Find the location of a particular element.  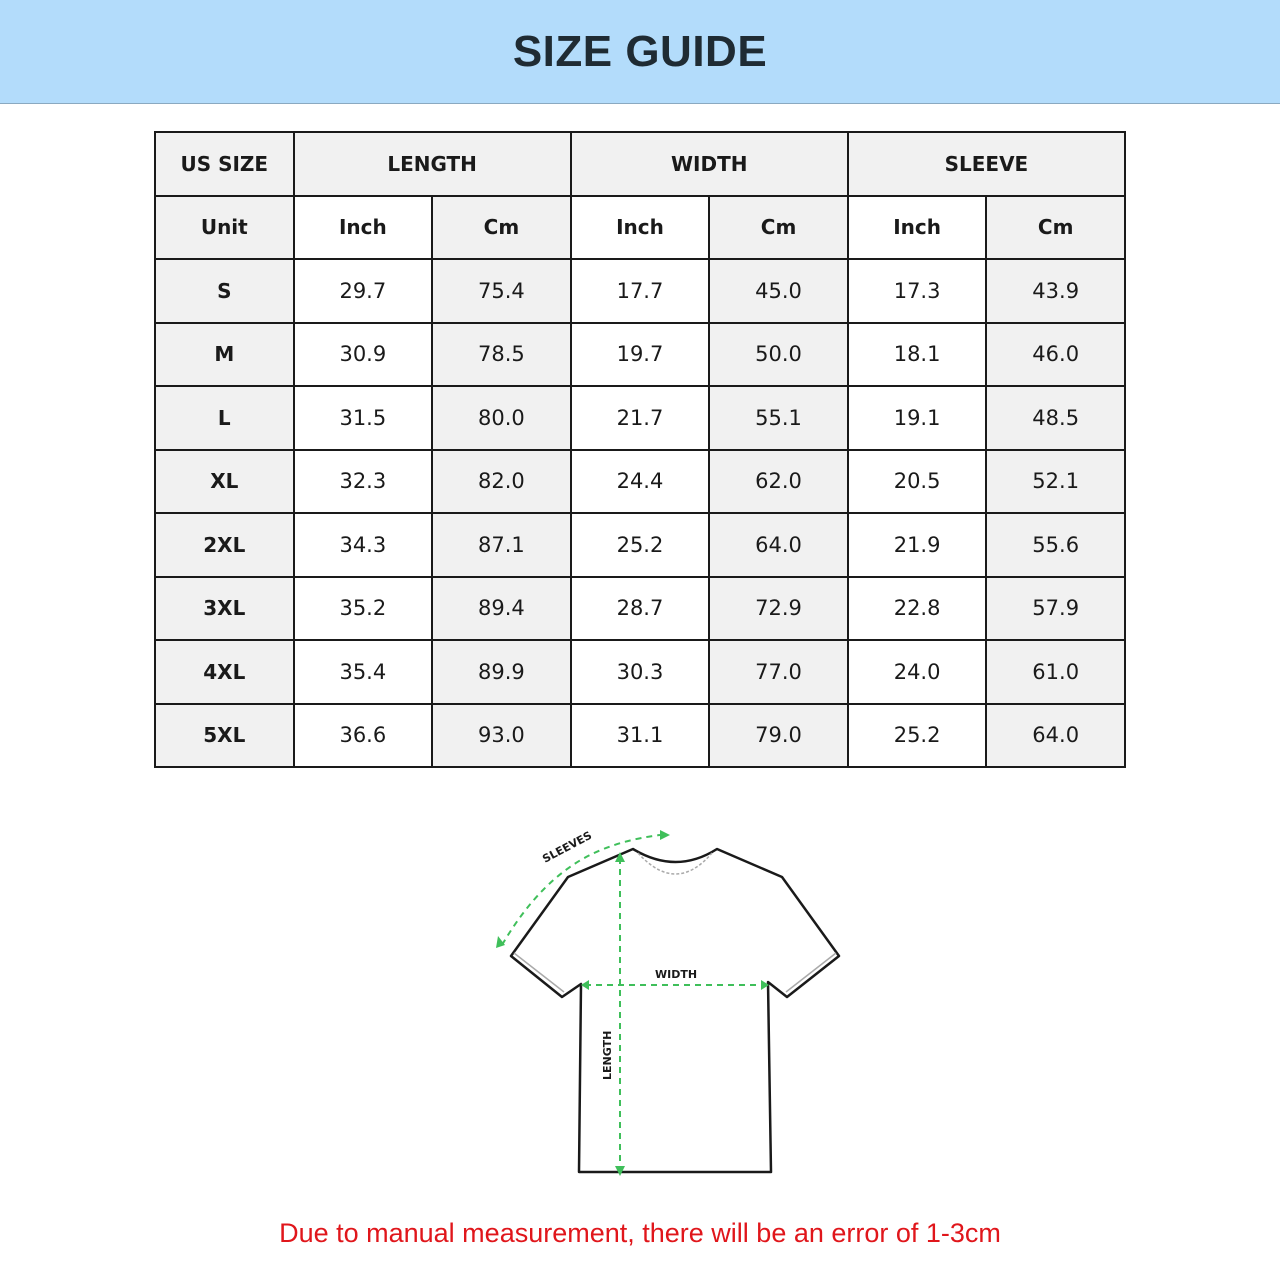

sleeves-label: SLEEVES is located at coordinates (567, 847).